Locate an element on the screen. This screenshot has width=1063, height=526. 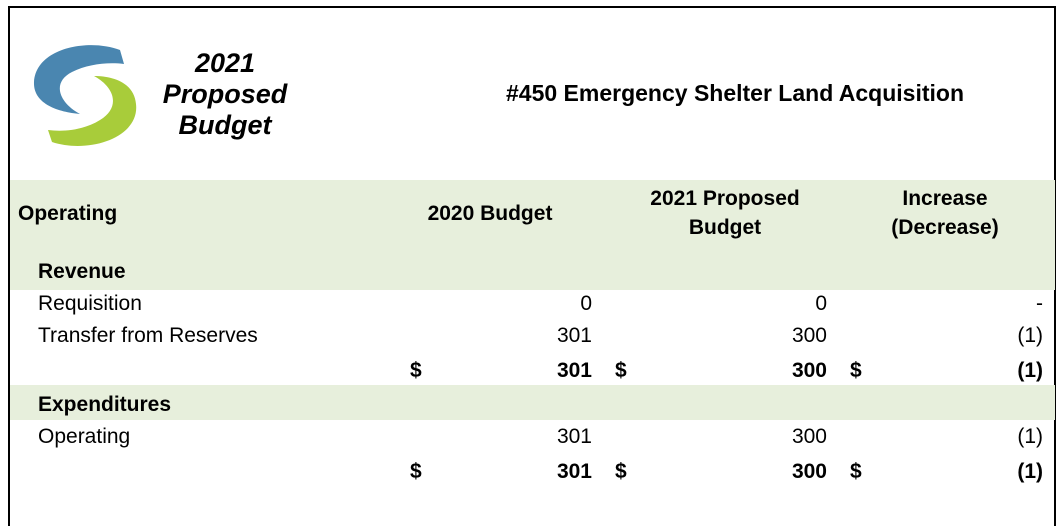
section-band is located at coordinates (532, 402).